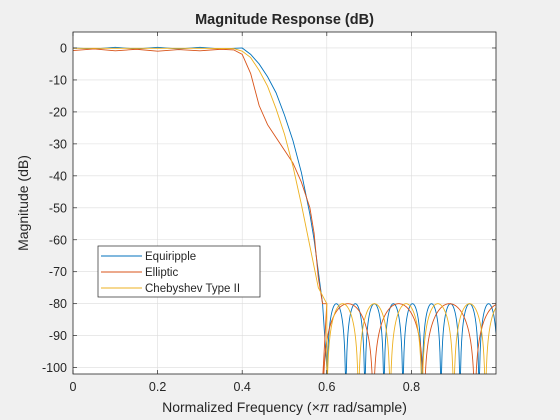 This screenshot has width=560, height=420. I want to click on x-axis-label-suffix: rad/sample), so click(368, 407).